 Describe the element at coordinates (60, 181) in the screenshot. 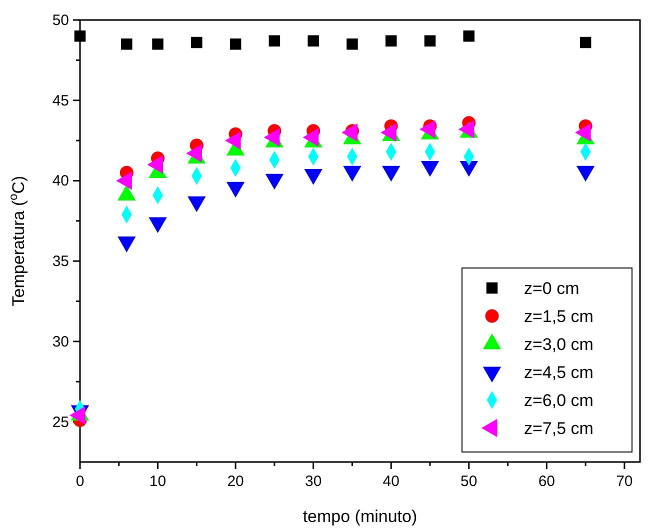

I see `y-tick-label: 40` at that location.